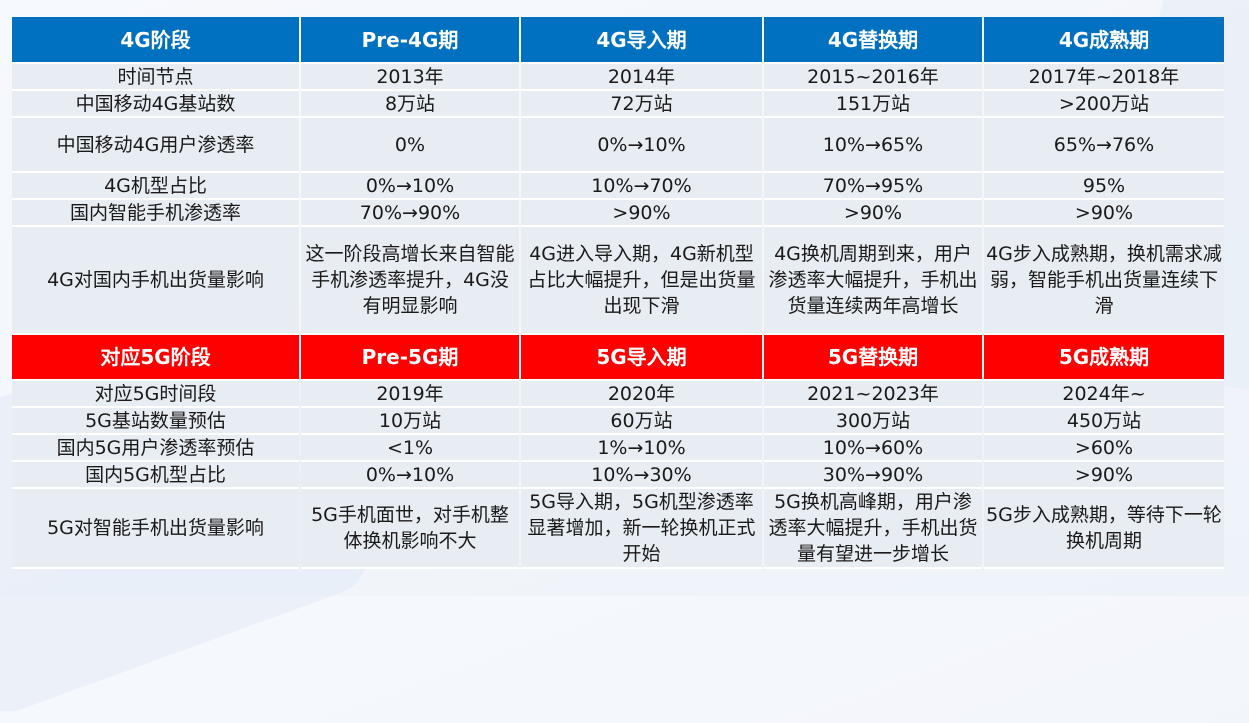  I want to click on table-cell: 70%→90%, so click(410, 213).